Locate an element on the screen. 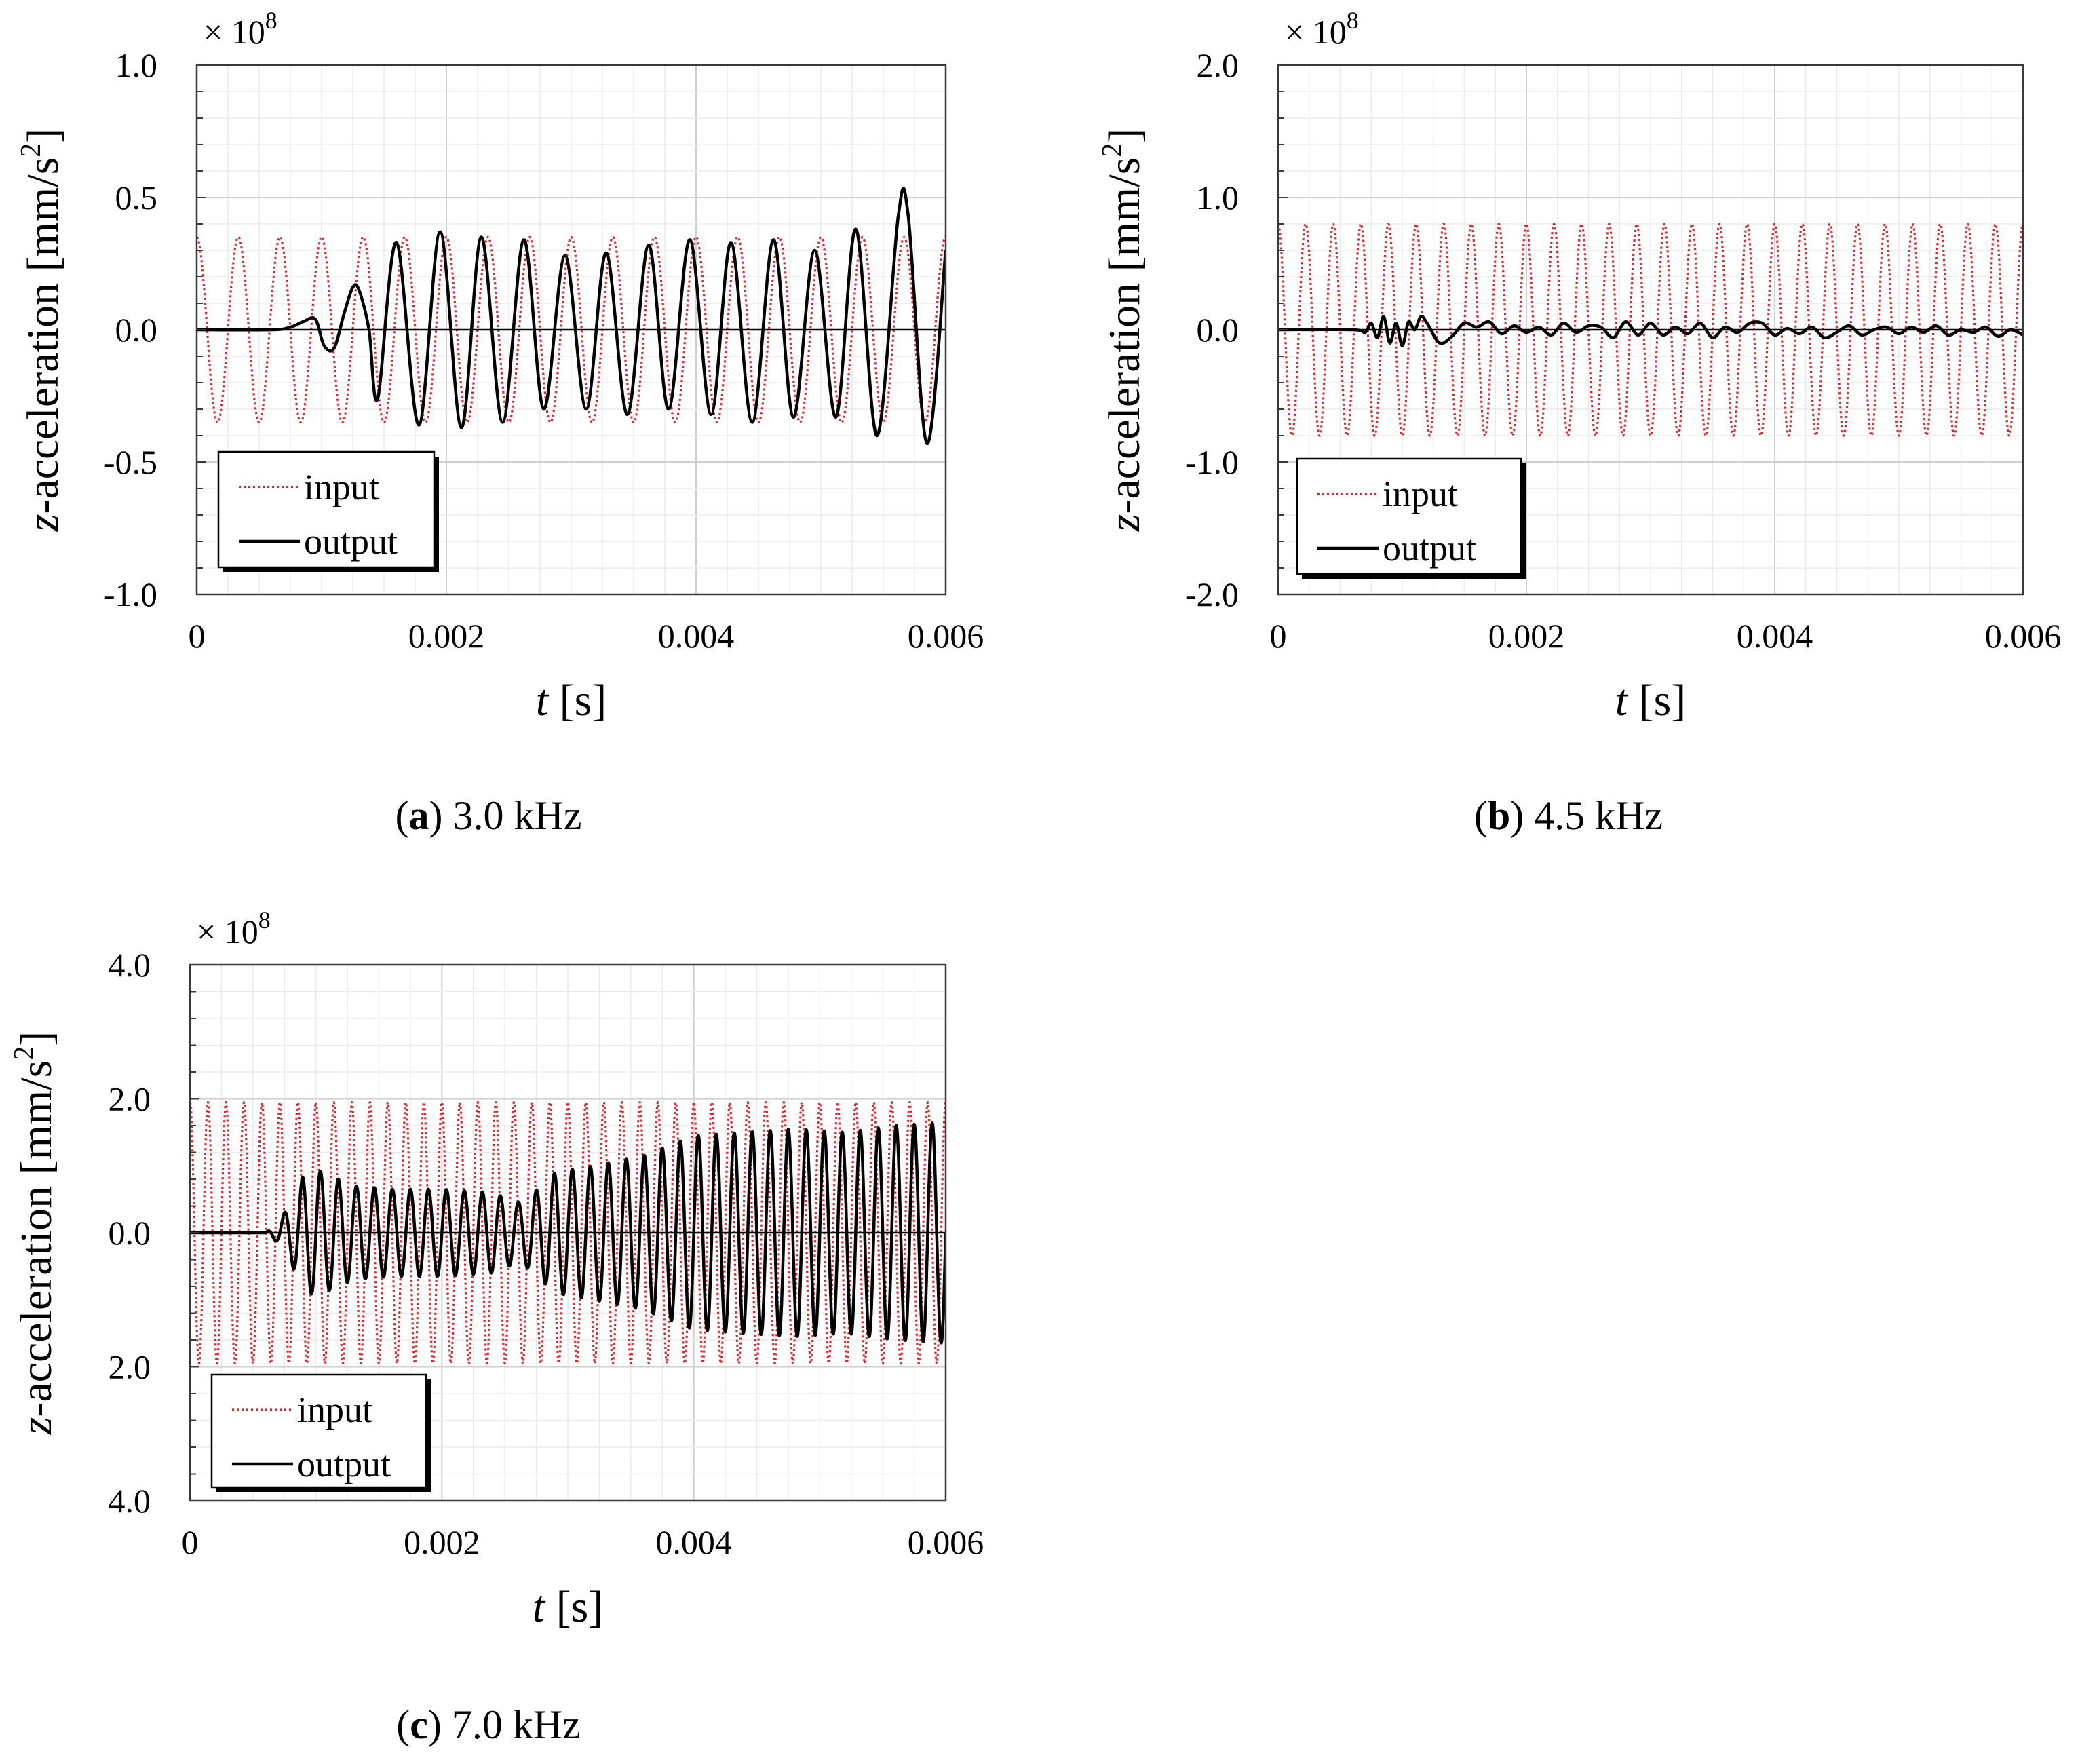 This screenshot has height=1764, width=2080. panel-caption: (c) 7.0 kHz is located at coordinates (488, 1724).